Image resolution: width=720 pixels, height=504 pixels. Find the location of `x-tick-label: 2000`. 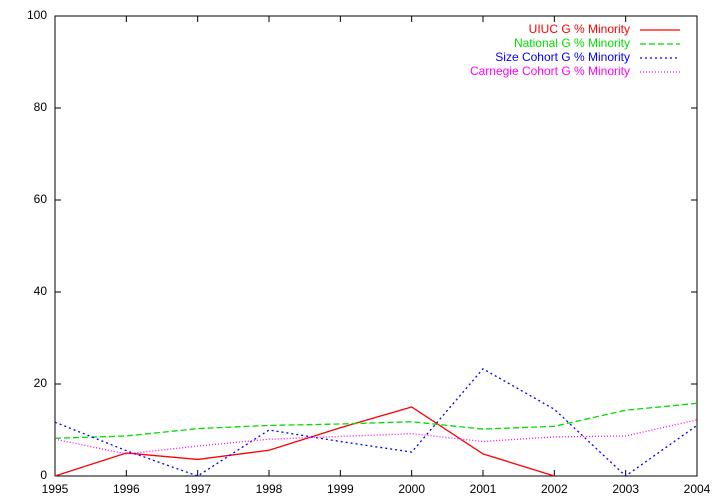

x-tick-label: 2000 is located at coordinates (411, 489).